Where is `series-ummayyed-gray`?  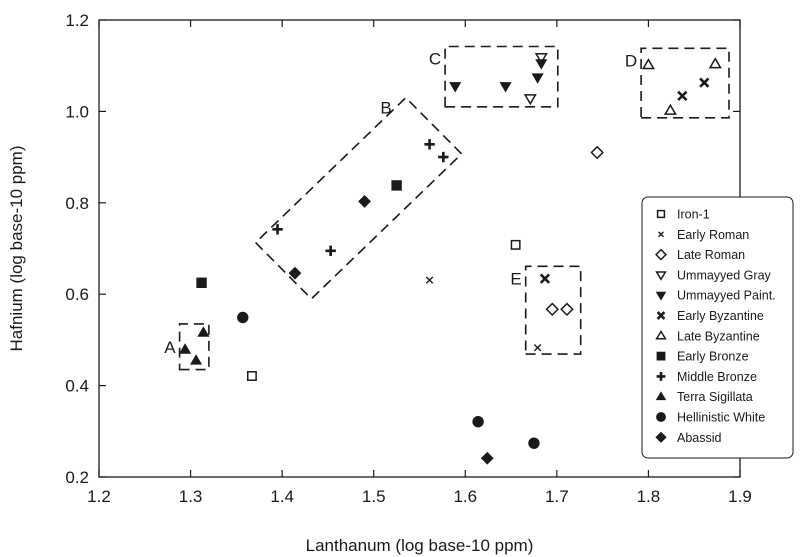
series-ummayyed-gray is located at coordinates (535, 79).